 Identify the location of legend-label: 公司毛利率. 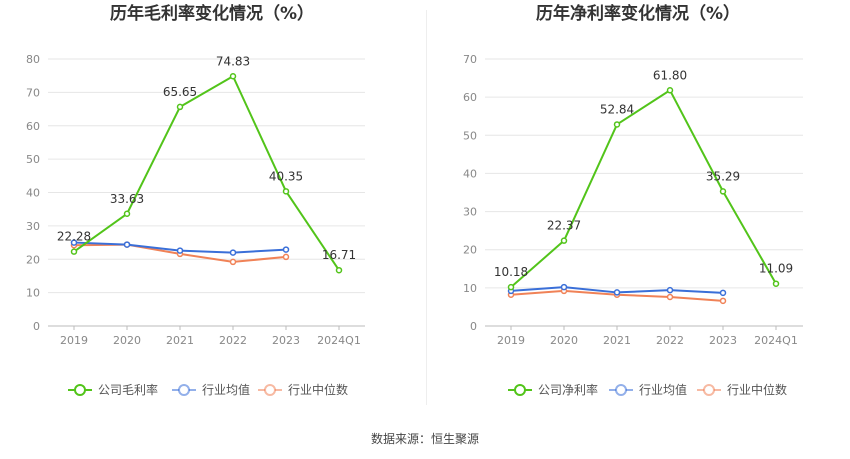
(128, 389).